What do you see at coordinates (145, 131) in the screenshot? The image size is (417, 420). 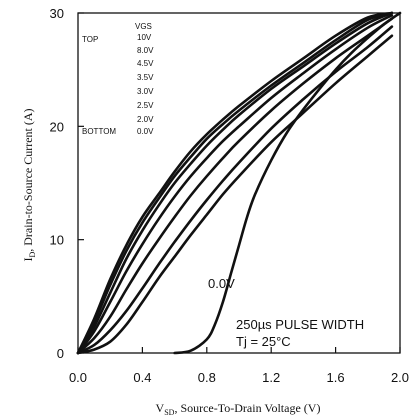 I see `legend-entry-7: 0.0V` at bounding box center [145, 131].